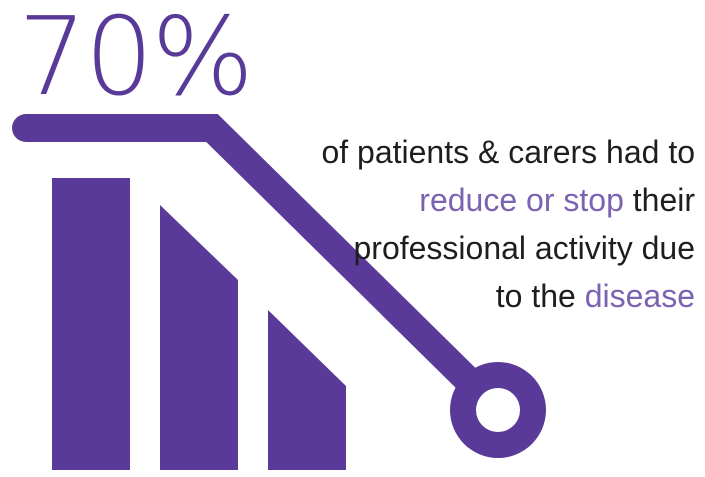  Describe the element at coordinates (524, 248) in the screenshot. I see `caption-line-3: professional activity due` at that location.